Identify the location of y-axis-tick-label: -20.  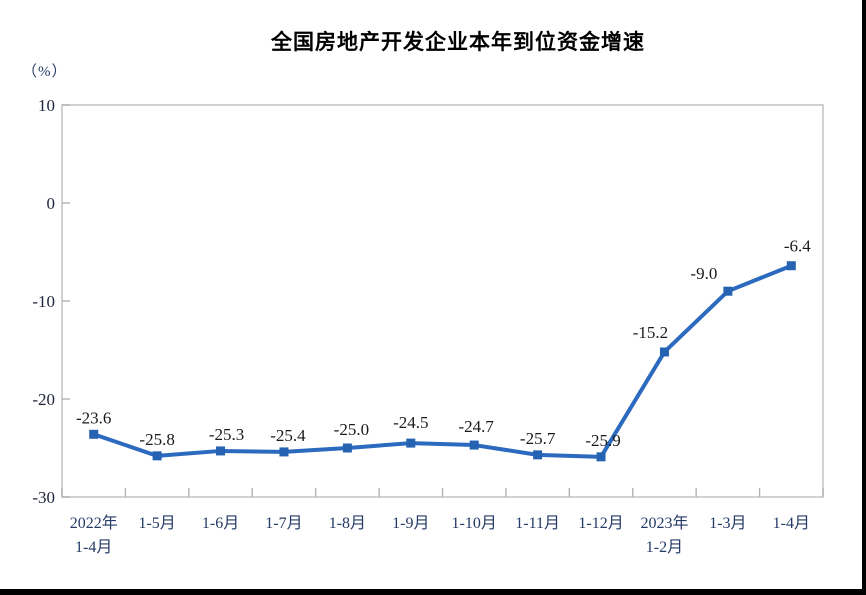
(43, 399).